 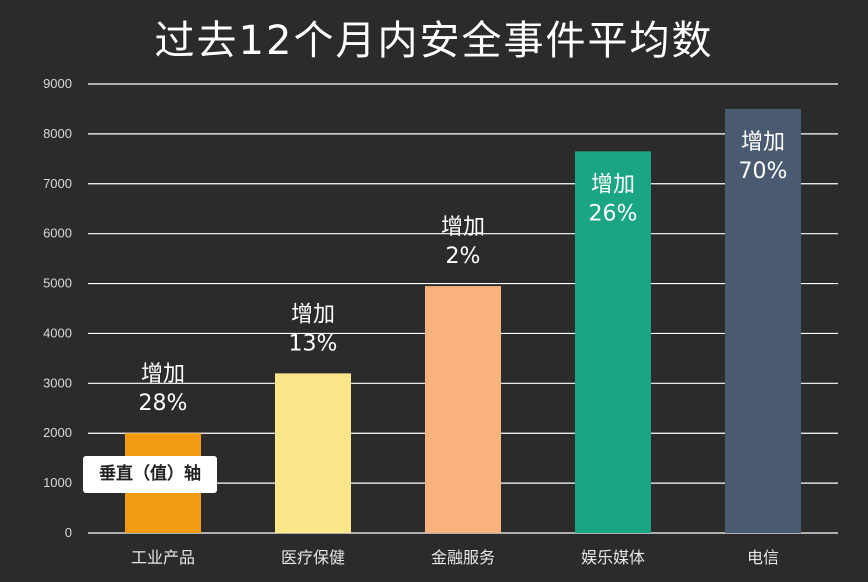 I want to click on bar-annotation: 2%, so click(x=463, y=256).